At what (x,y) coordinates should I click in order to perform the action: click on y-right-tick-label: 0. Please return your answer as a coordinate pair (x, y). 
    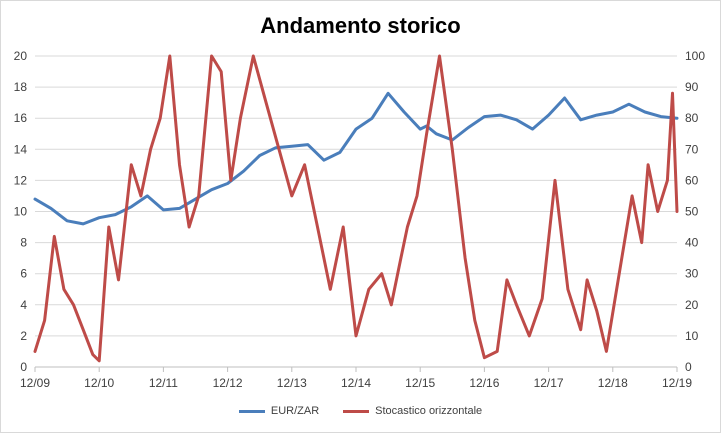
    Looking at the image, I should click on (688, 367).